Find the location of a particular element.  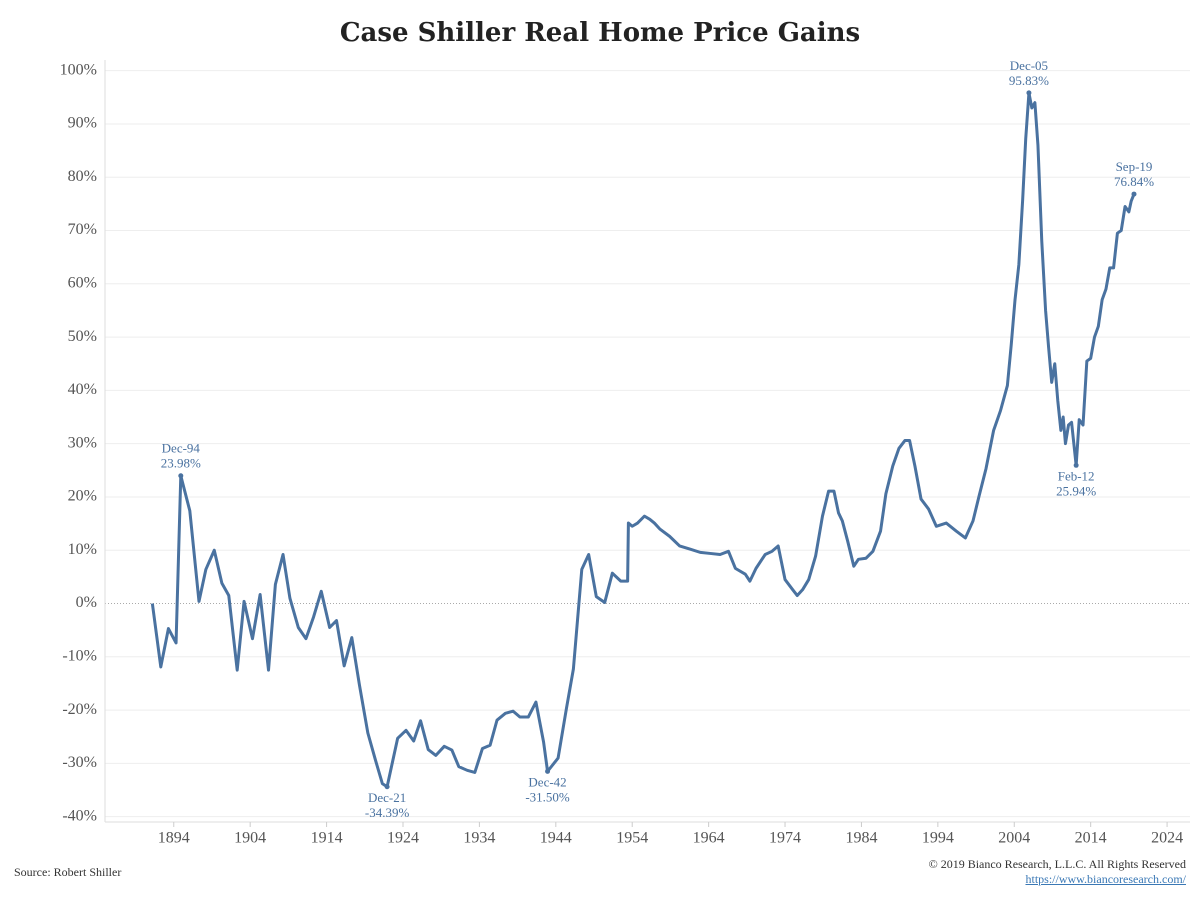

x-tick-label: 1964 is located at coordinates (709, 838).